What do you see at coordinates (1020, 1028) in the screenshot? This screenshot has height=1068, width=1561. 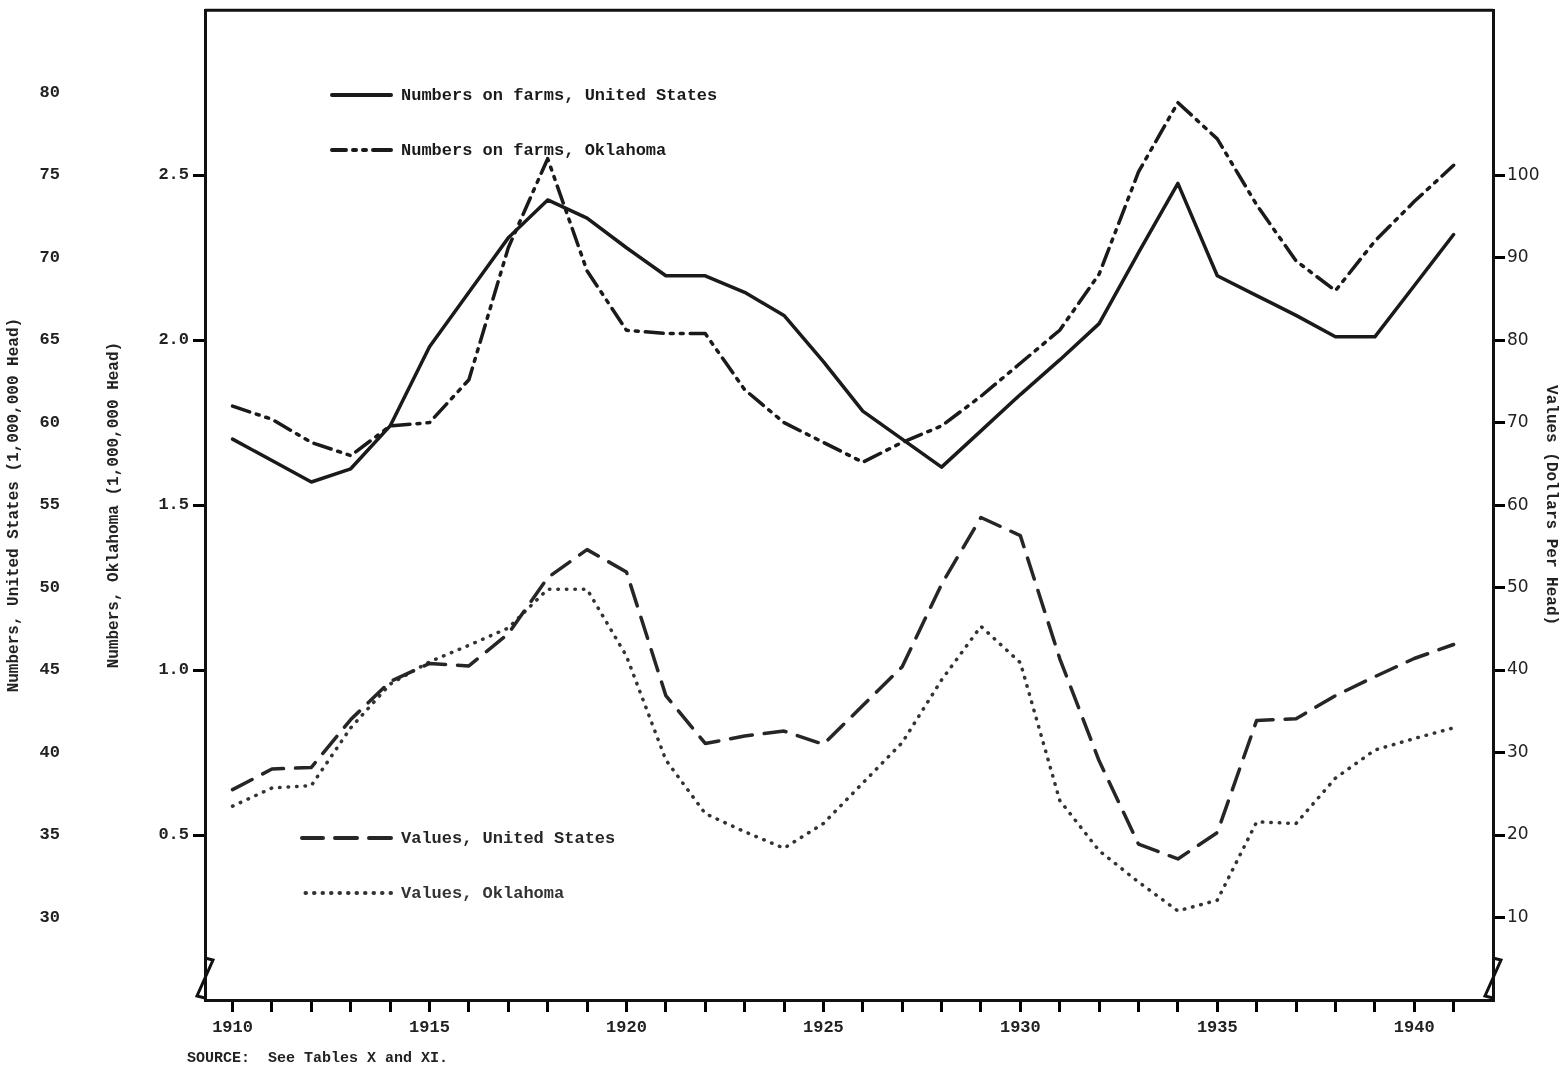 I see `x-tick-label: 1930` at bounding box center [1020, 1028].